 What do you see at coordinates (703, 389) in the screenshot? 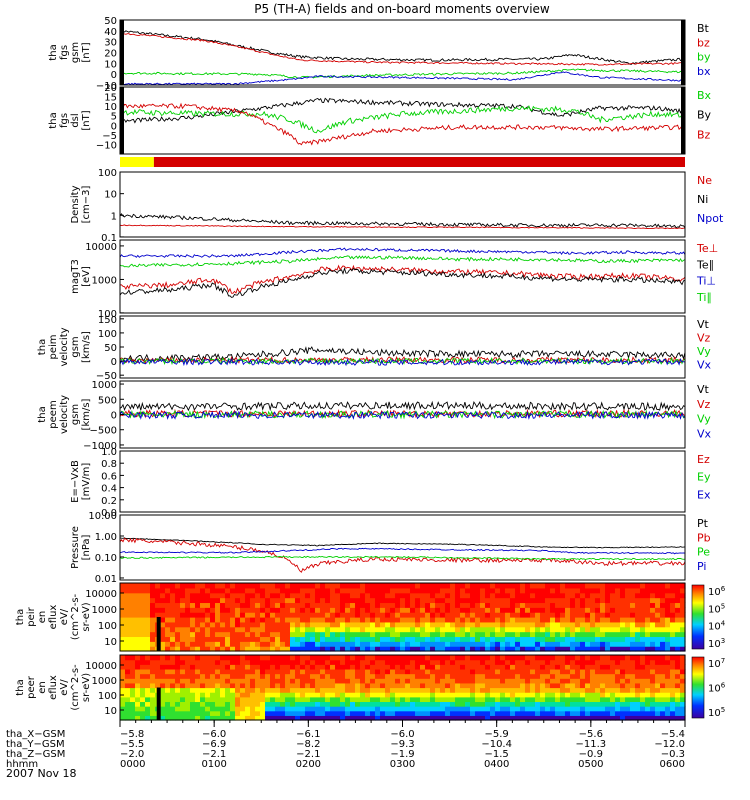
I see `legend-entry: Vt` at bounding box center [703, 389].